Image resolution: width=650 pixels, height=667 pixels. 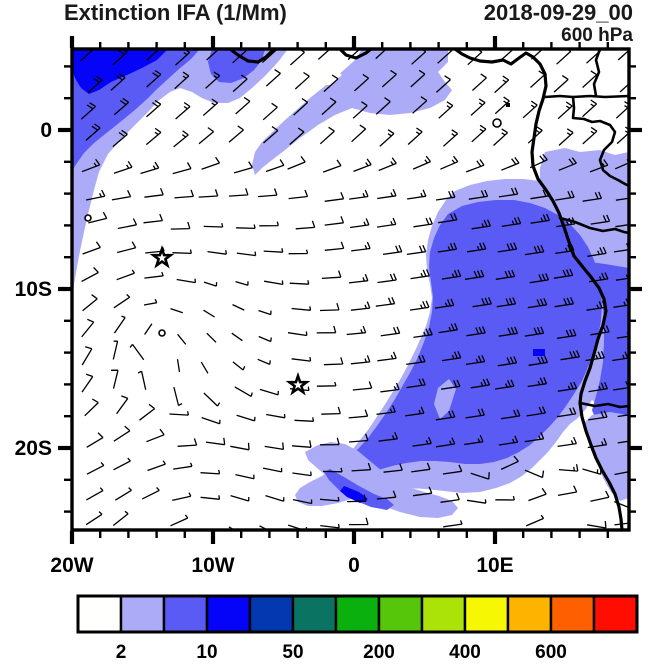 I want to click on colorbar-tick-label: 50, so click(x=292, y=652).